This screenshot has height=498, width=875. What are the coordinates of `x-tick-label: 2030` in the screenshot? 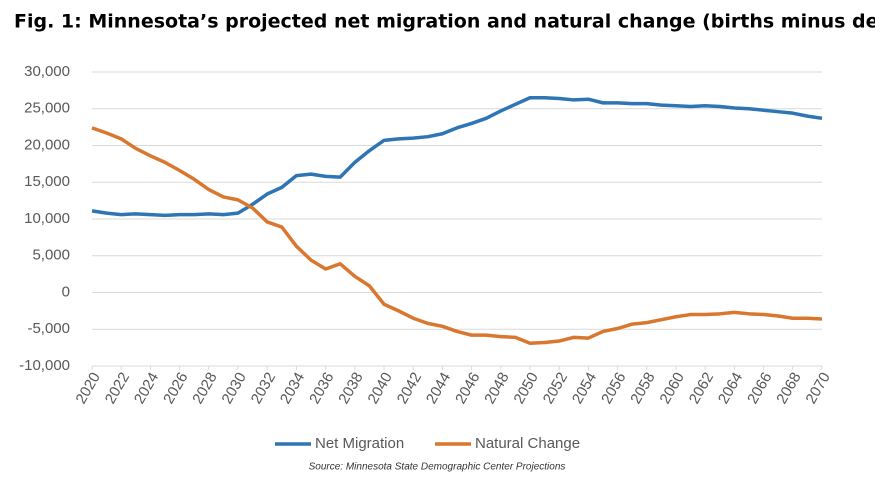 It's located at (233, 387).